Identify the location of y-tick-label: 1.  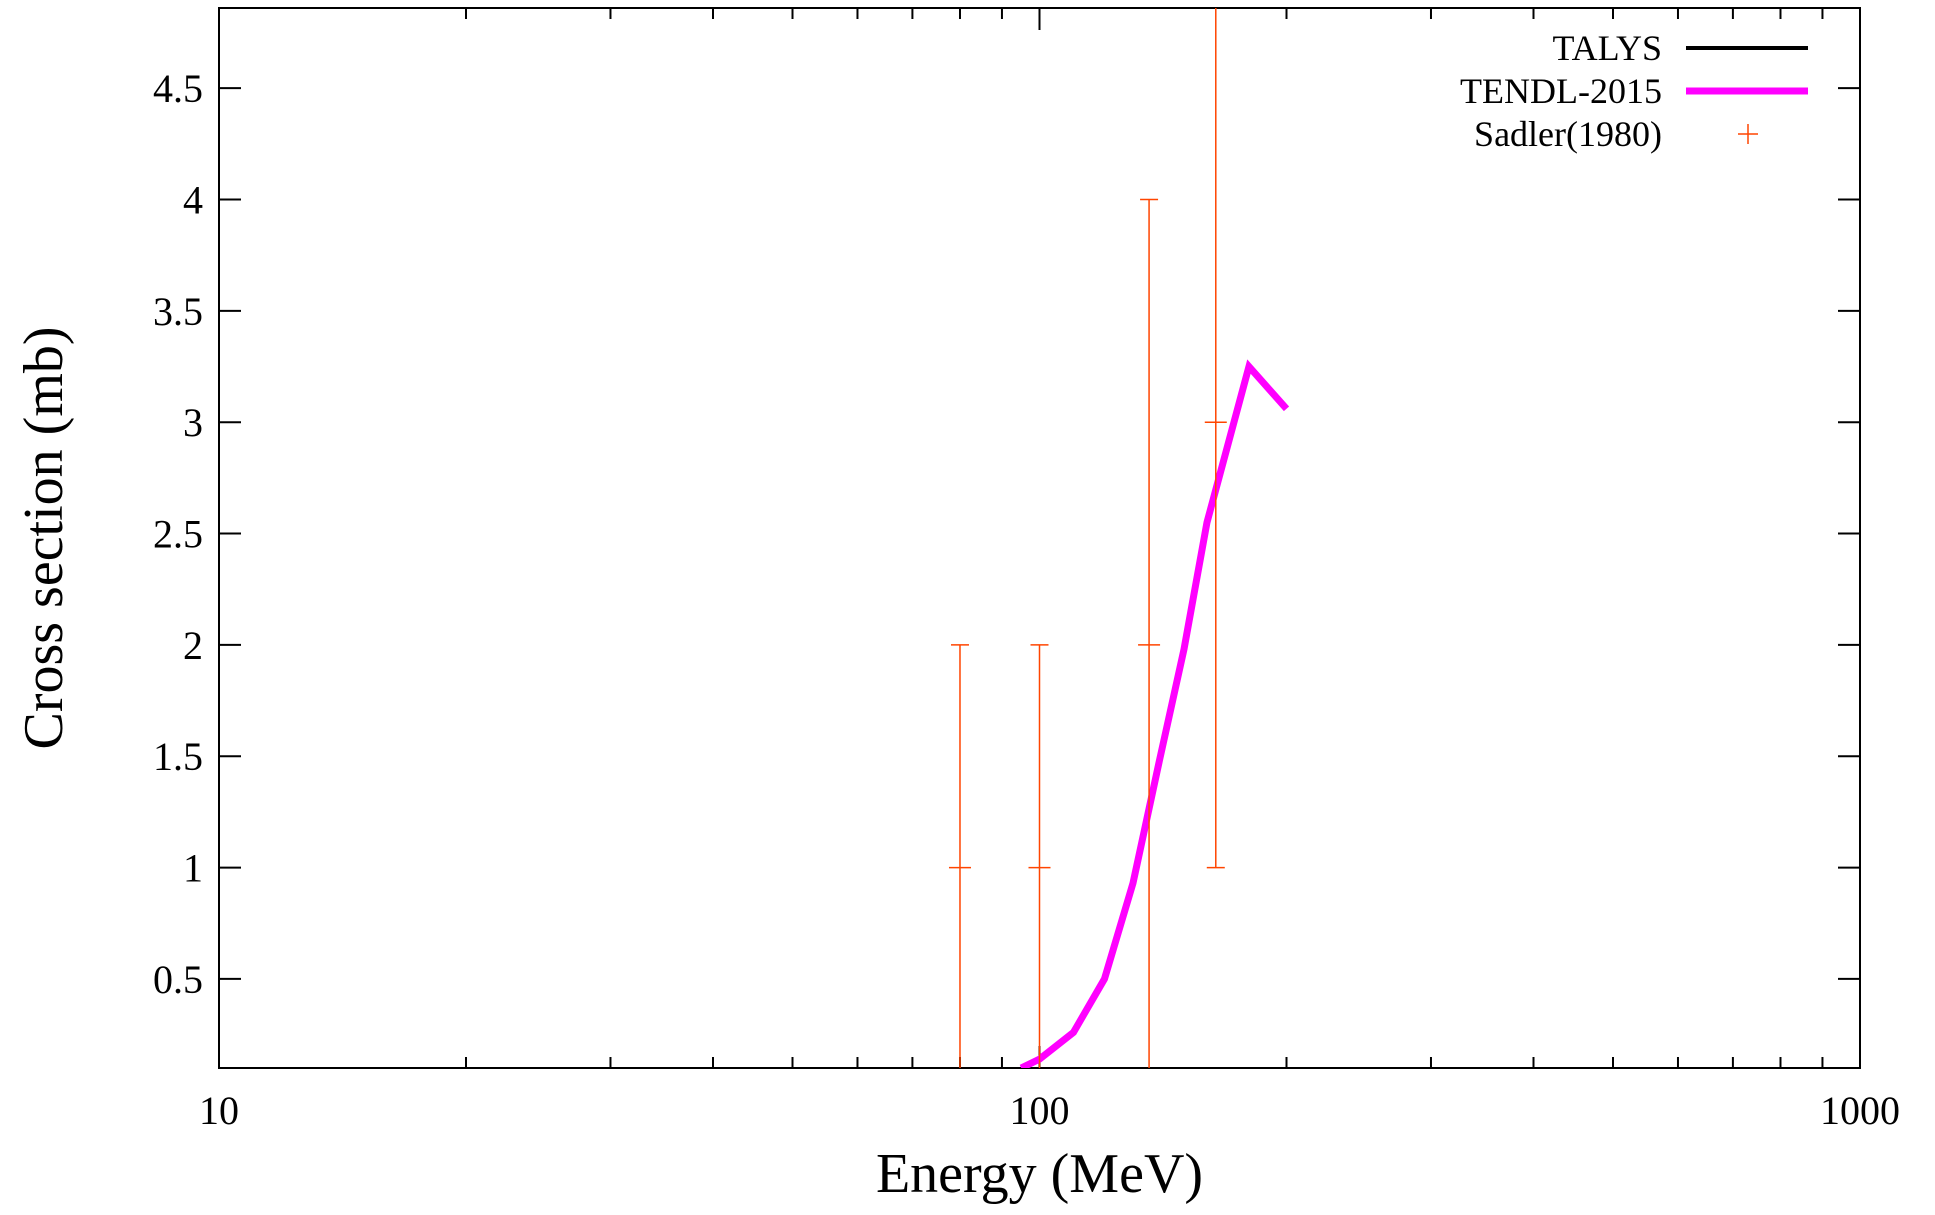
(193, 868).